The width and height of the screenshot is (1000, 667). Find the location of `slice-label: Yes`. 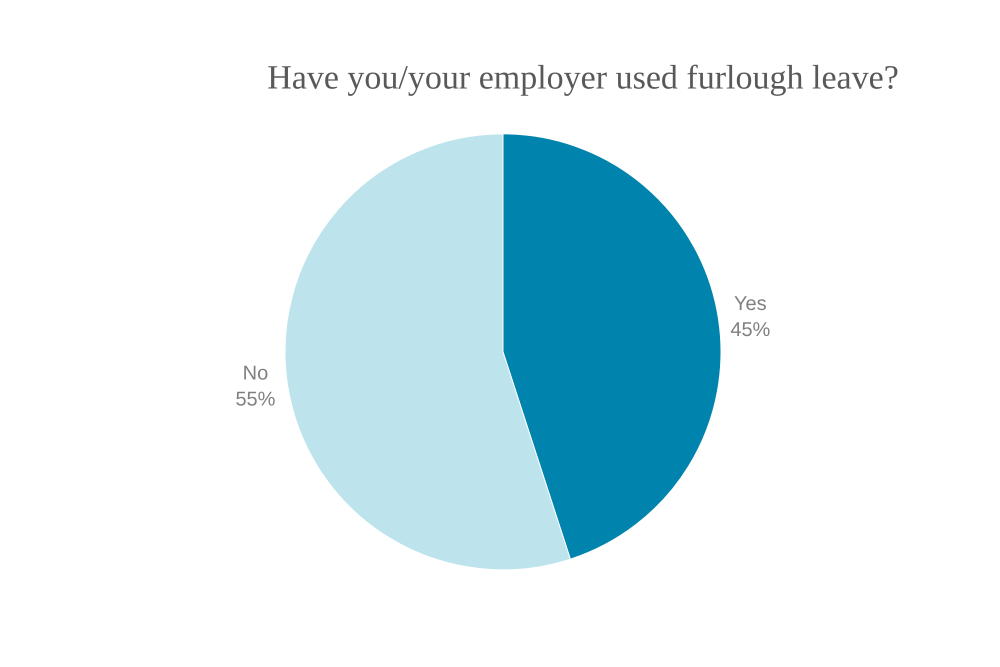

slice-label: Yes is located at coordinates (750, 304).